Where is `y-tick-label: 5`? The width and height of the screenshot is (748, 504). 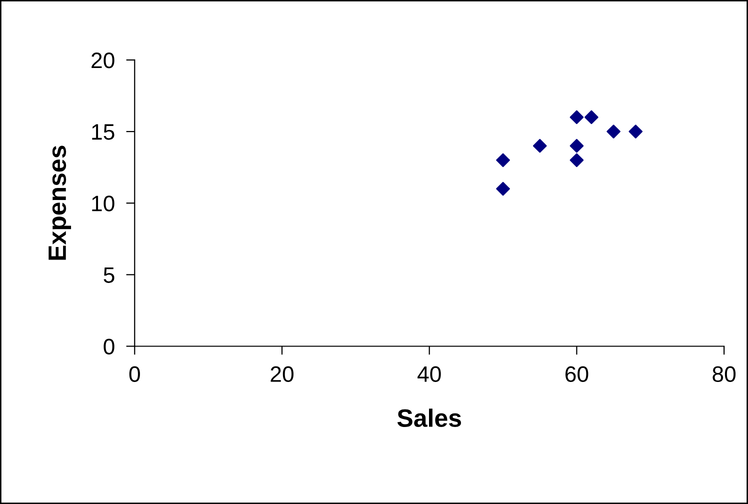
y-tick-label: 5 is located at coordinates (109, 275).